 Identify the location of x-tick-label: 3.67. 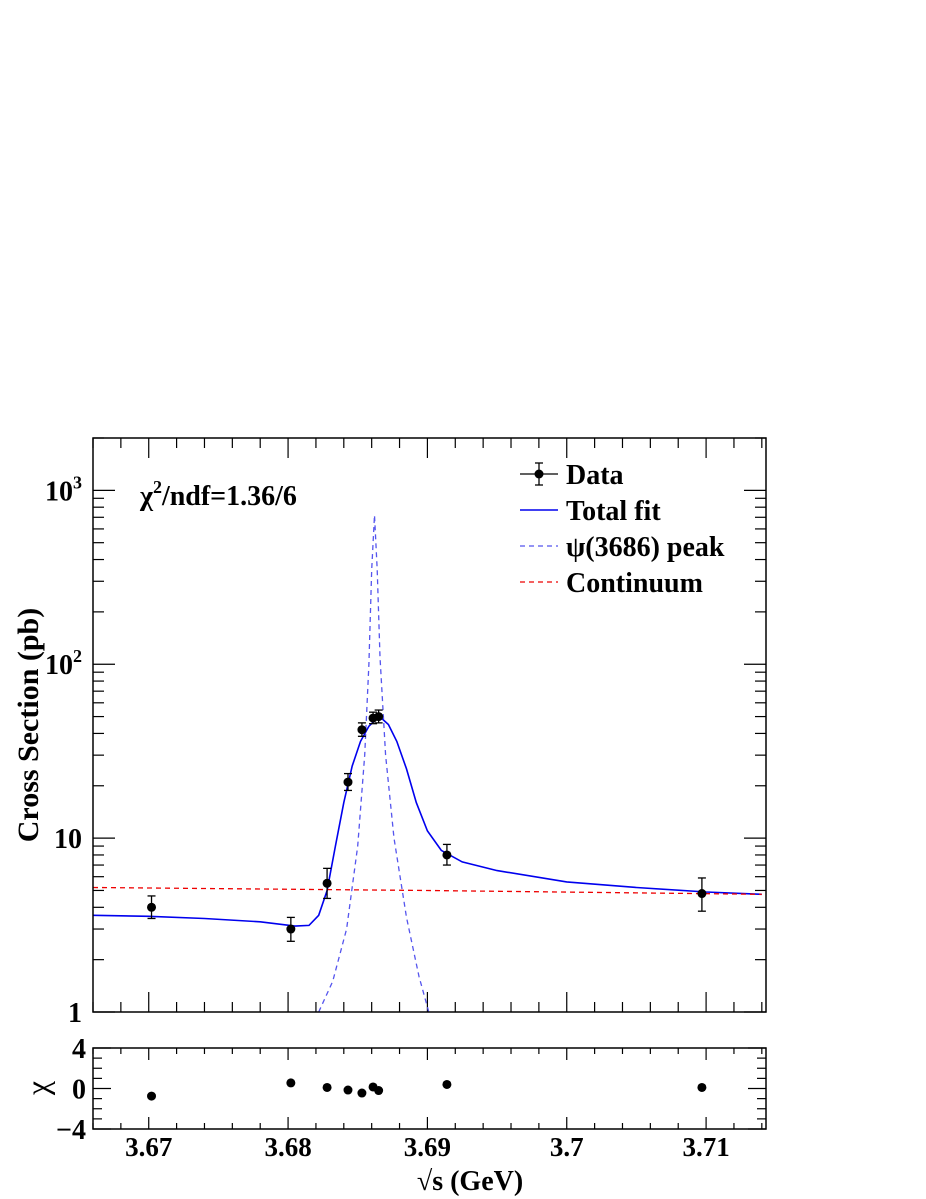
(148, 1147).